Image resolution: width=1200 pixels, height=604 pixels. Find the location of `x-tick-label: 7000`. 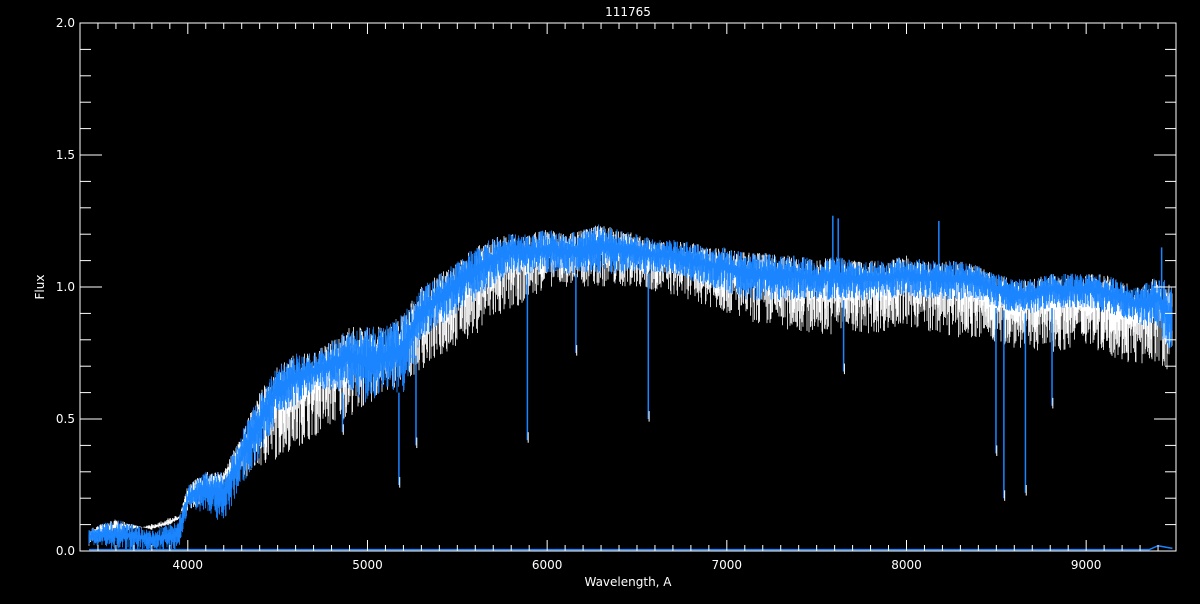

x-tick-label: 7000 is located at coordinates (727, 565).